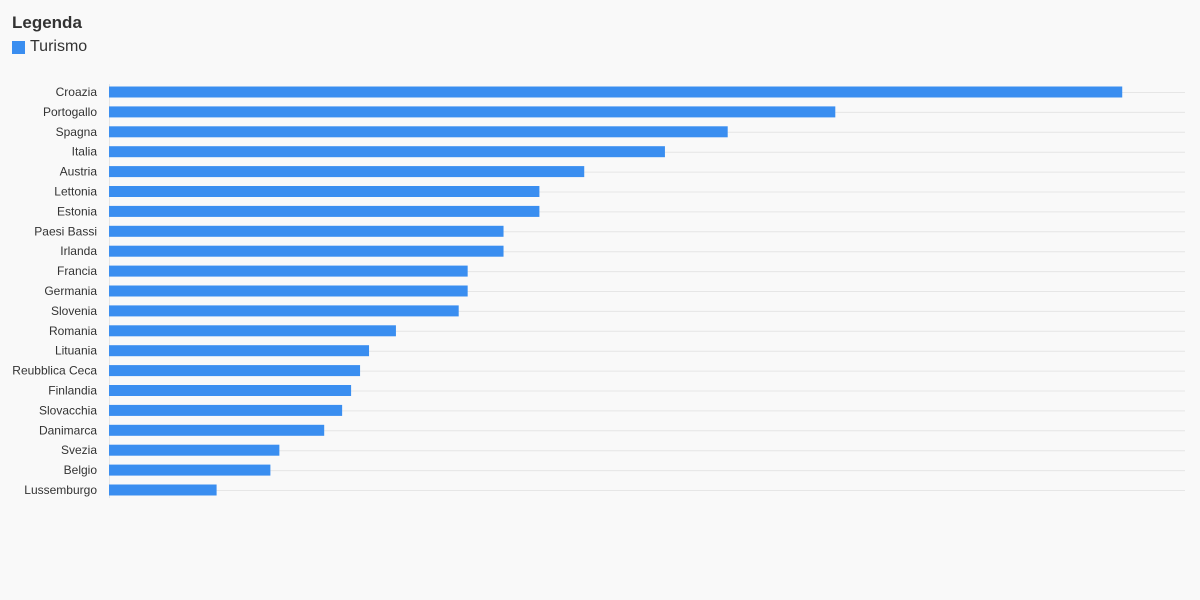 The image size is (1200, 600). Describe the element at coordinates (288, 271) in the screenshot. I see `bar-francia` at that location.